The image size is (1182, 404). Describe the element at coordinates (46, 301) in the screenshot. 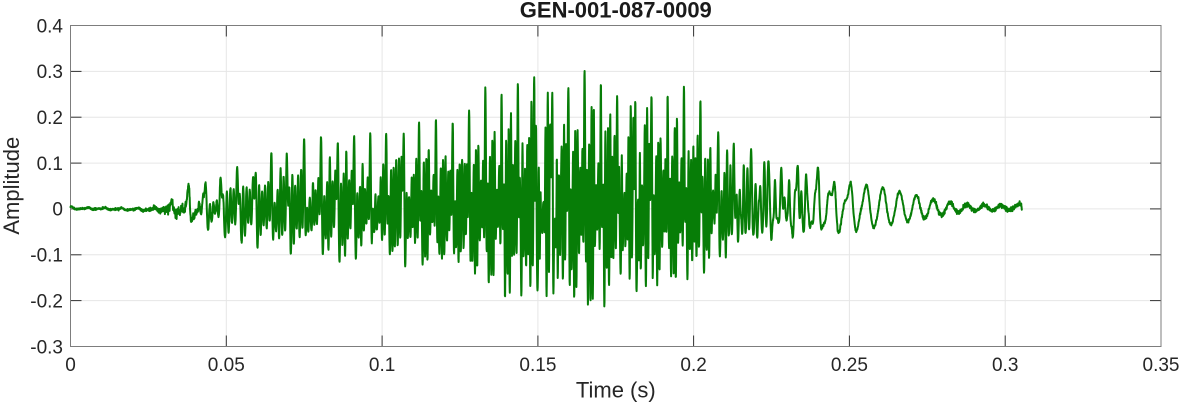

I see `svg-text: -0.2` at that location.